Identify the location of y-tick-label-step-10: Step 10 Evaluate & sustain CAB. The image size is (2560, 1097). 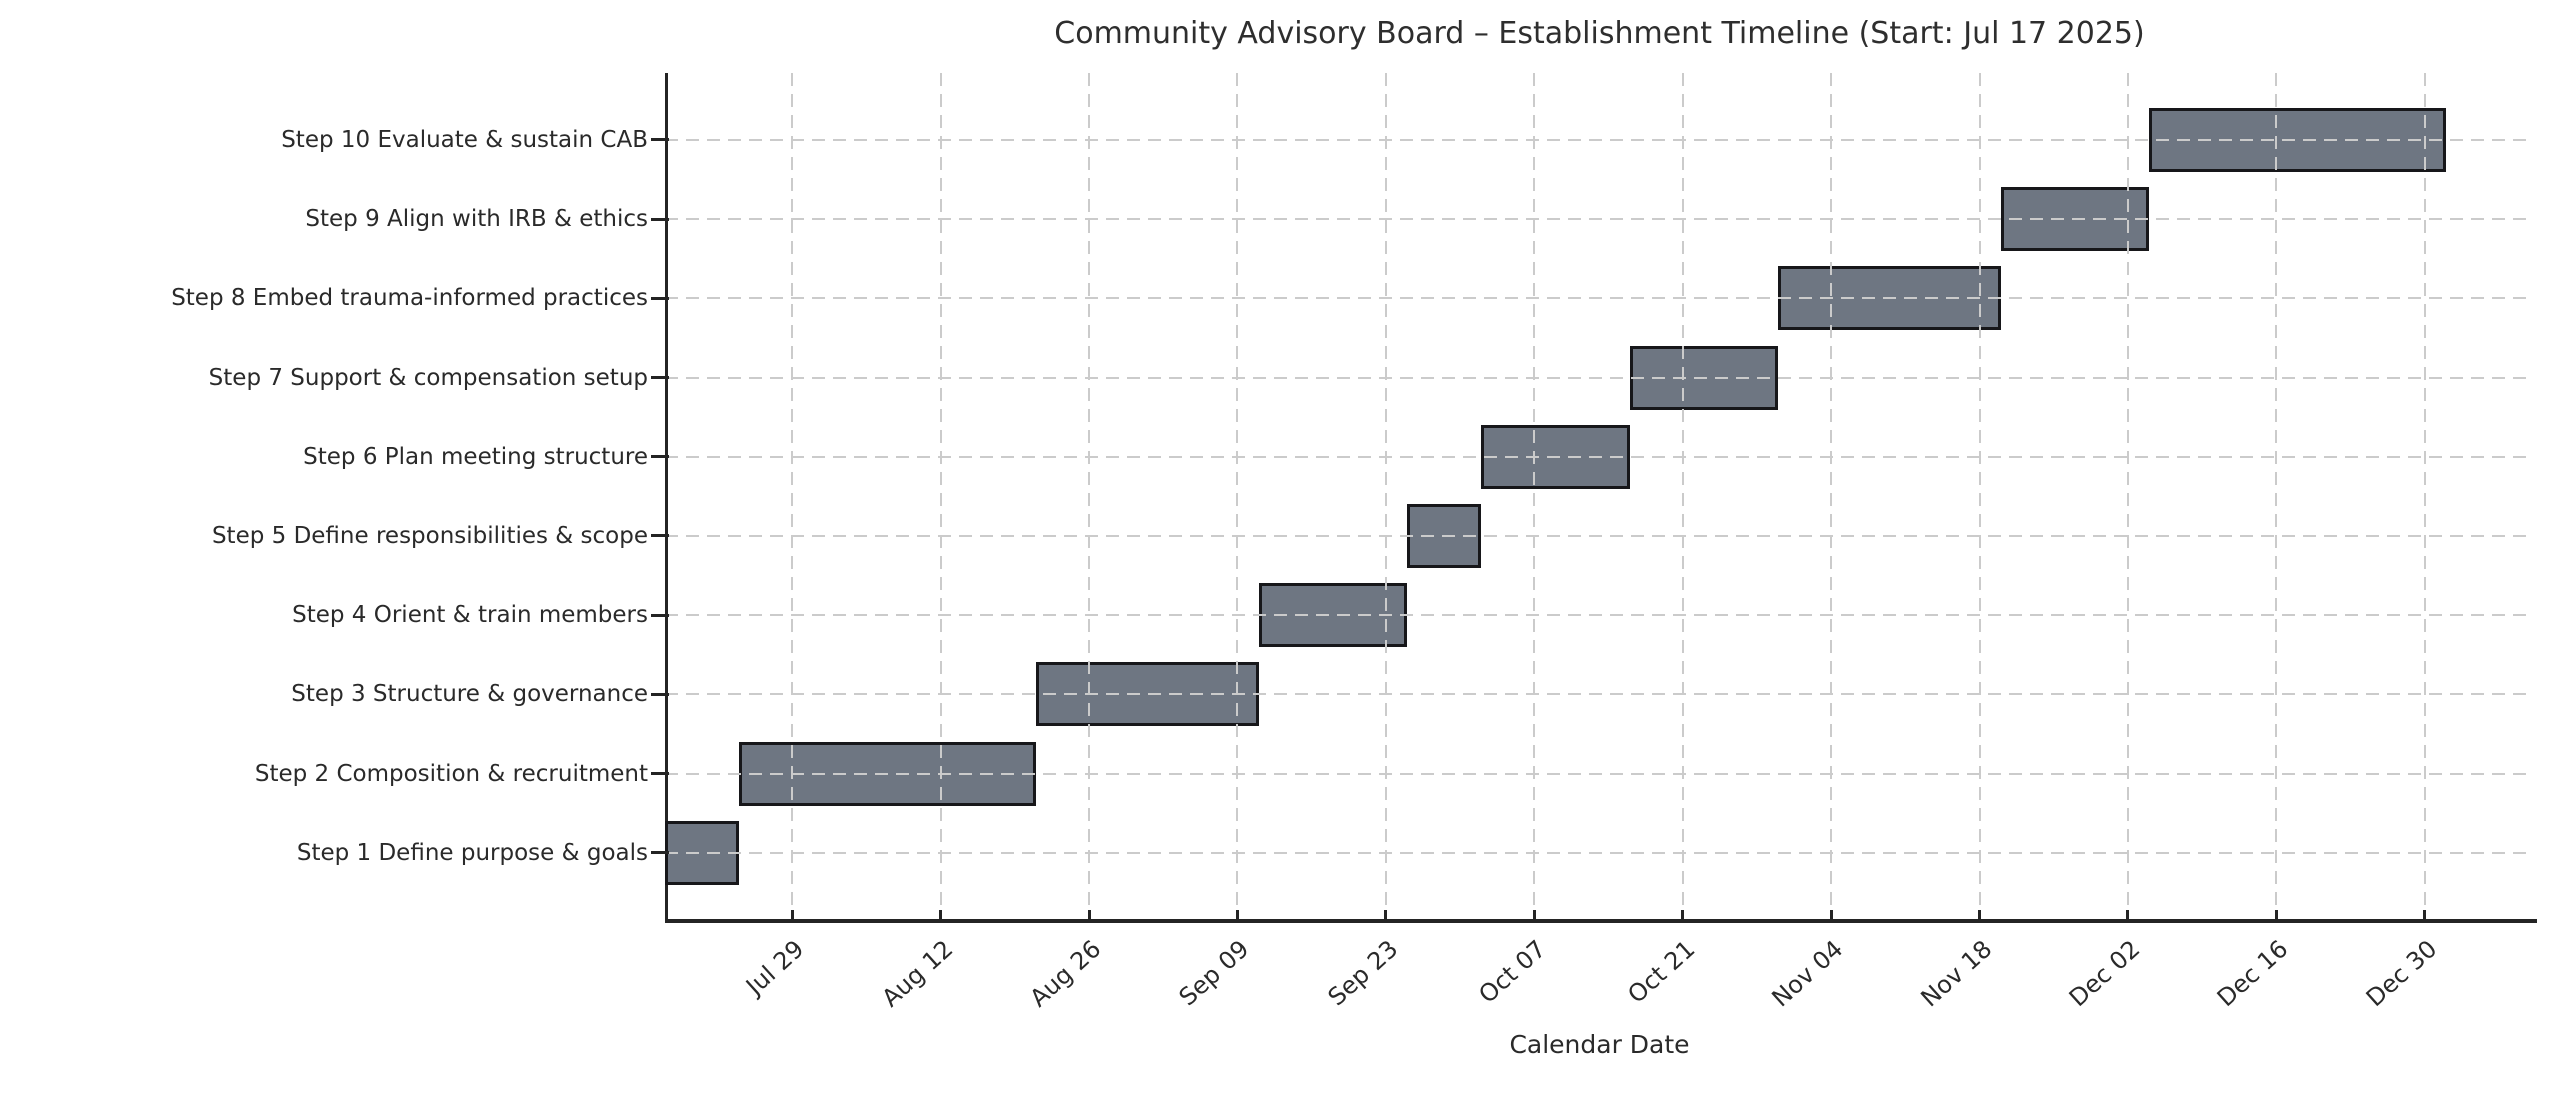
(464, 139).